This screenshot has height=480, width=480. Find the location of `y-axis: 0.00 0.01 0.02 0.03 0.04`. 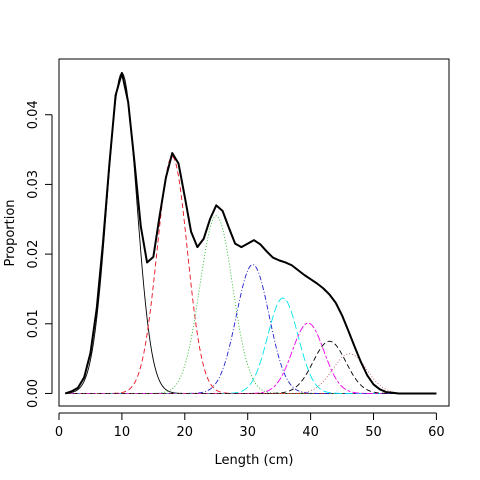

y-axis: 0.00 0.01 0.02 0.03 0.04 is located at coordinates (39, 254).